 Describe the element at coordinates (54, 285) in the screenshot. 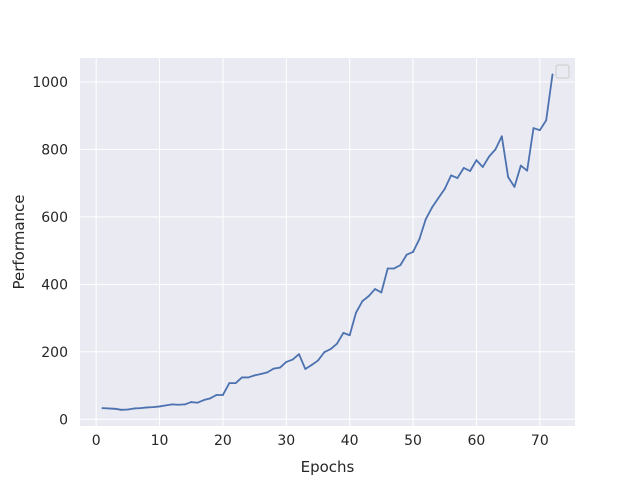

I see `y-tick-label: 400` at that location.